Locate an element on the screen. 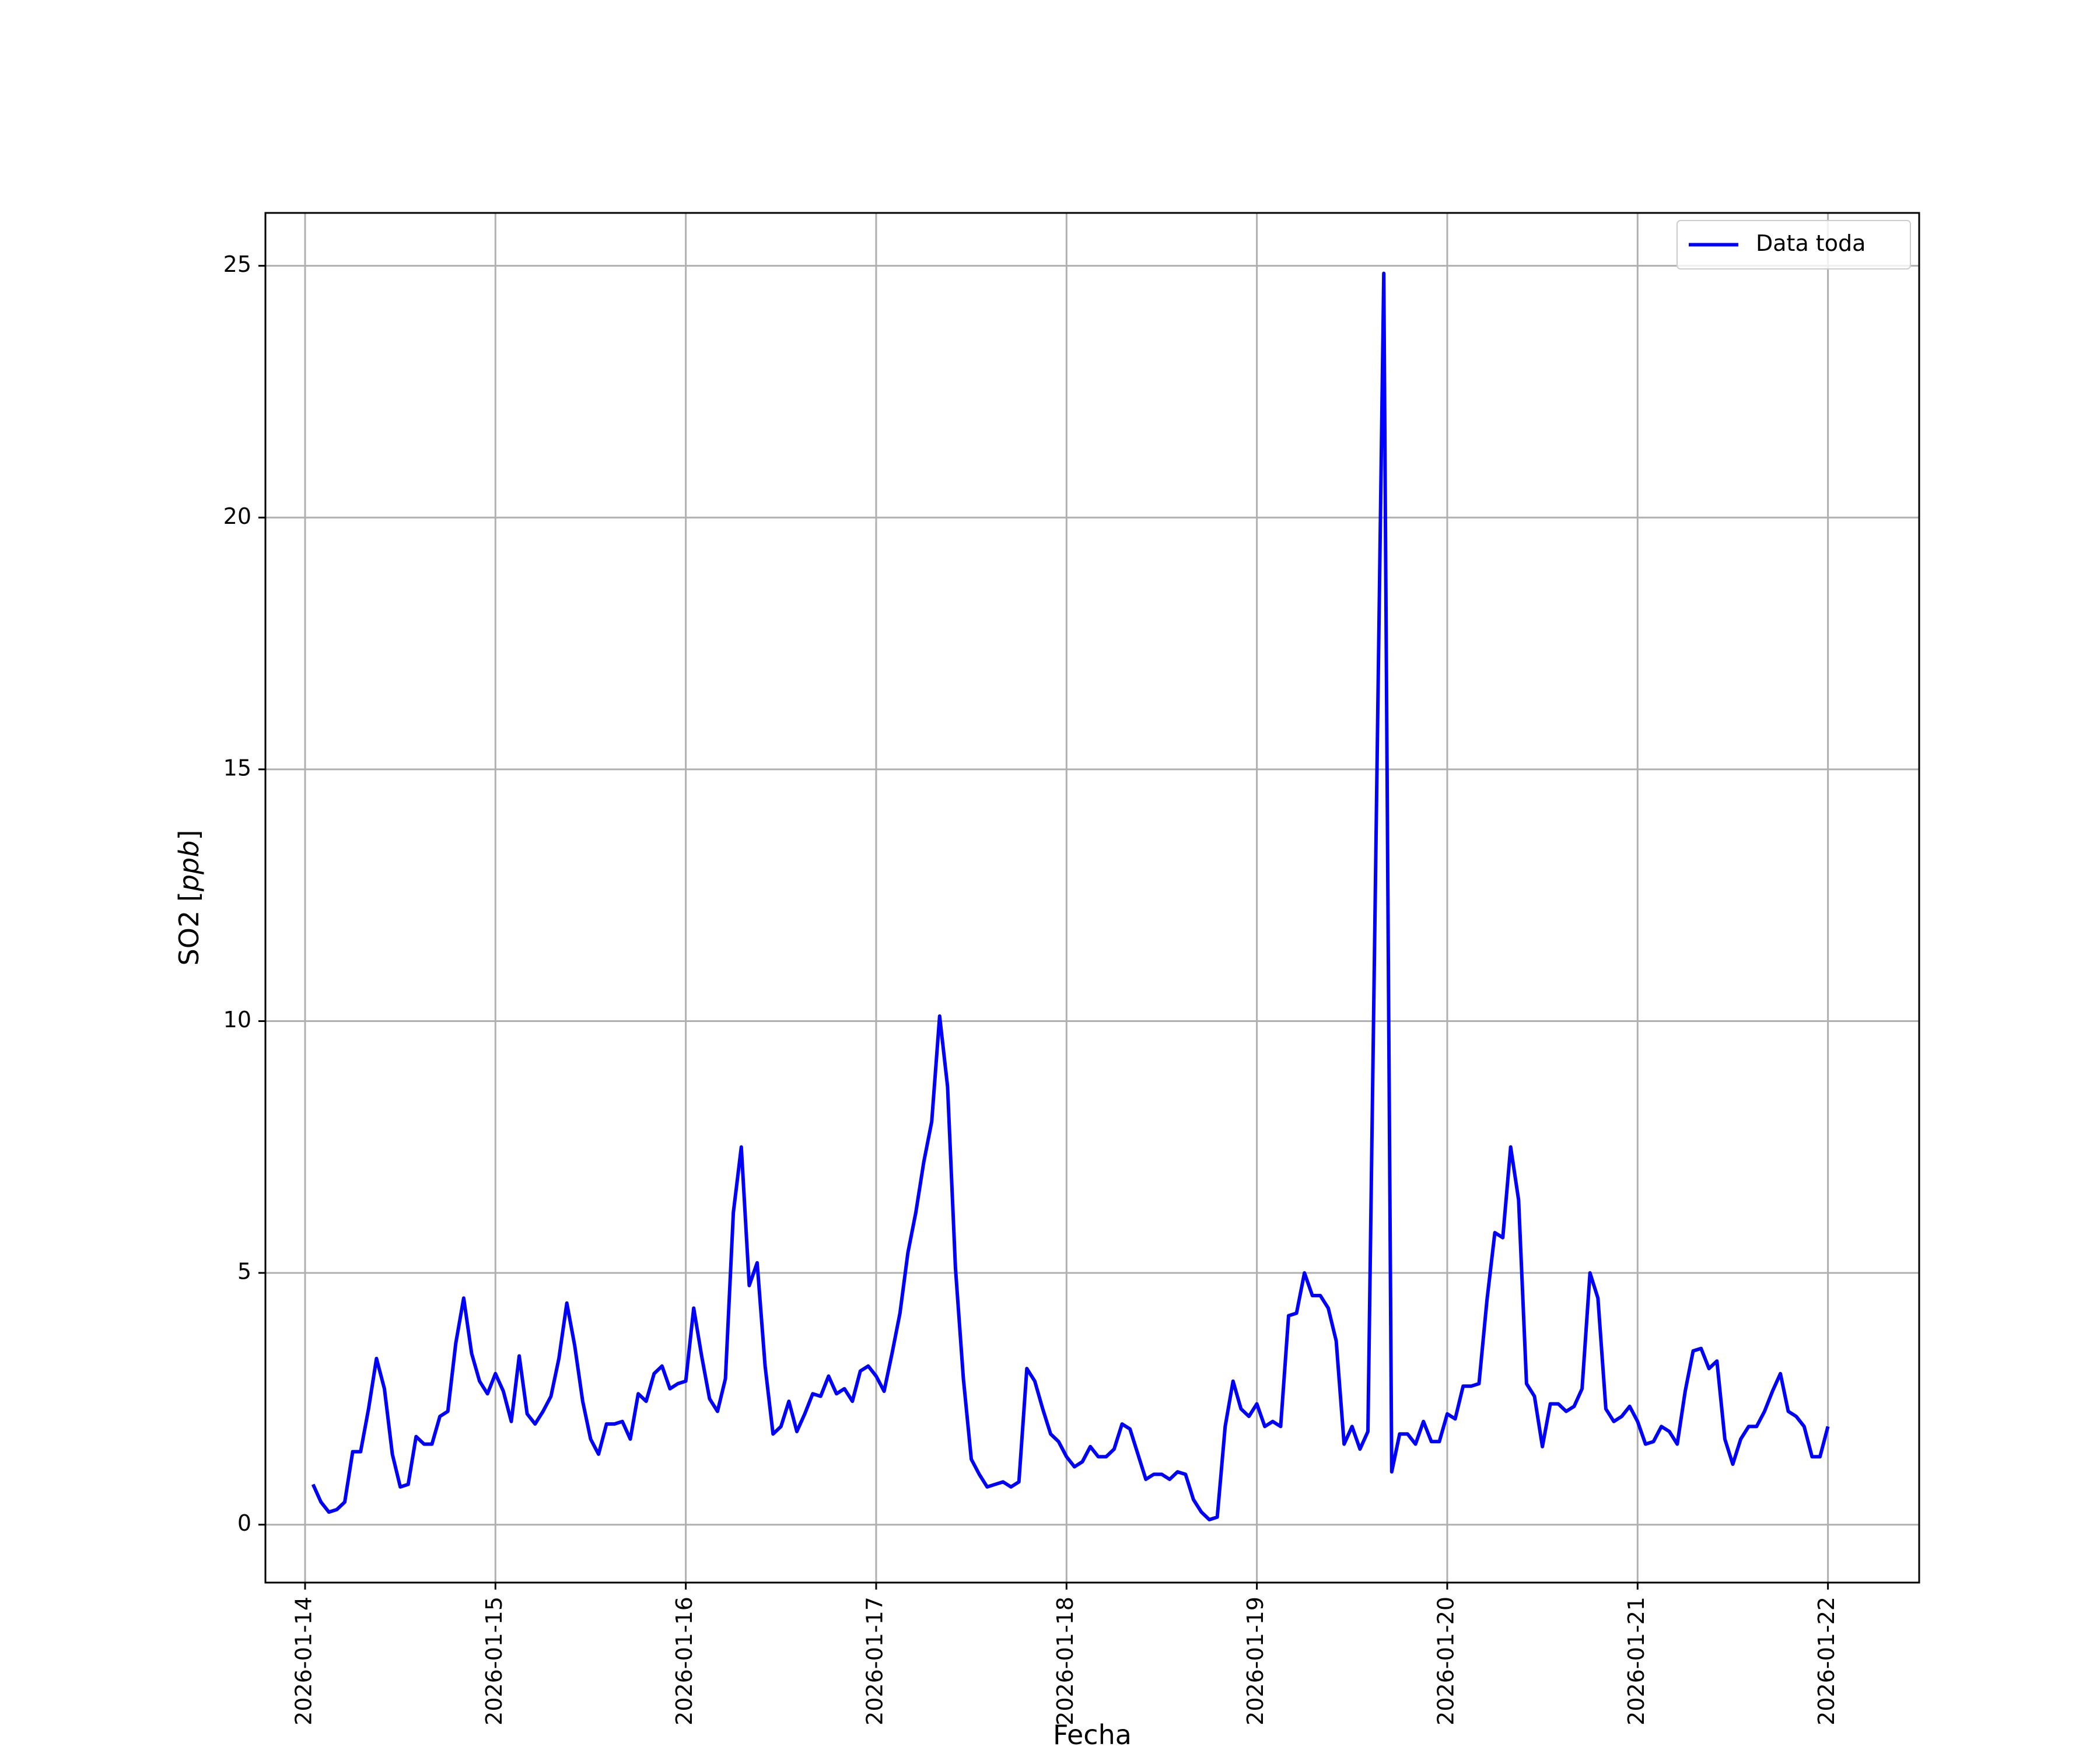  y-axis-title: SO2 [ppb] is located at coordinates (189, 898).